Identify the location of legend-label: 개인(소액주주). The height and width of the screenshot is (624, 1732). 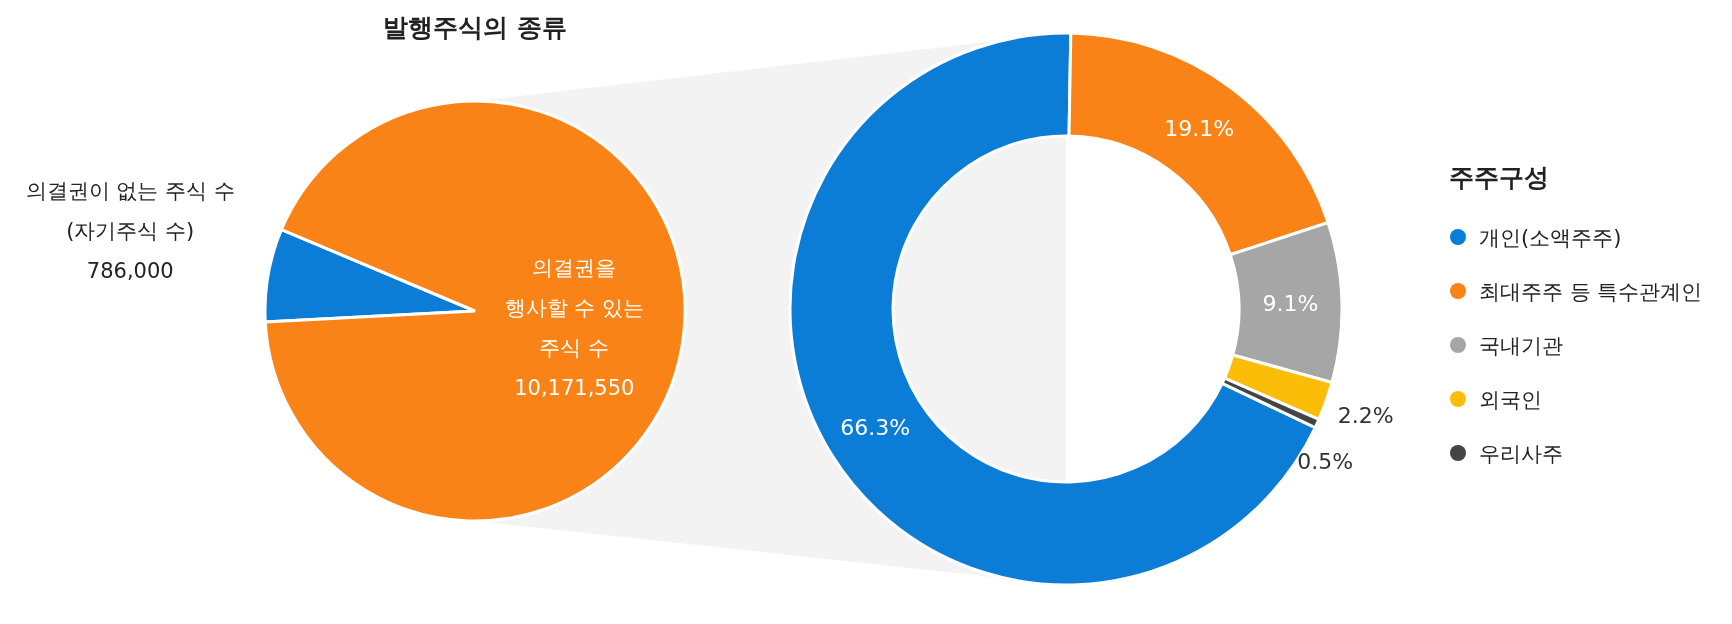
(1550, 238).